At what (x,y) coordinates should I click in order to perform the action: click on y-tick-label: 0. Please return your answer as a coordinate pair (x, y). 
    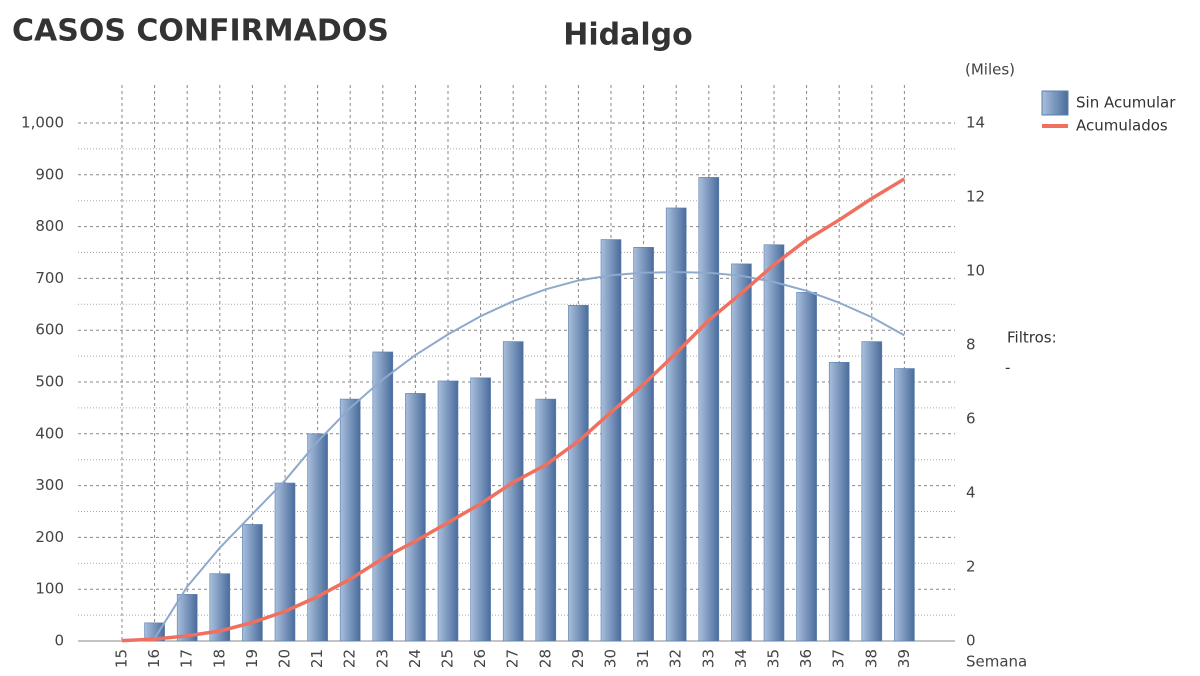
    Looking at the image, I should click on (59, 641).